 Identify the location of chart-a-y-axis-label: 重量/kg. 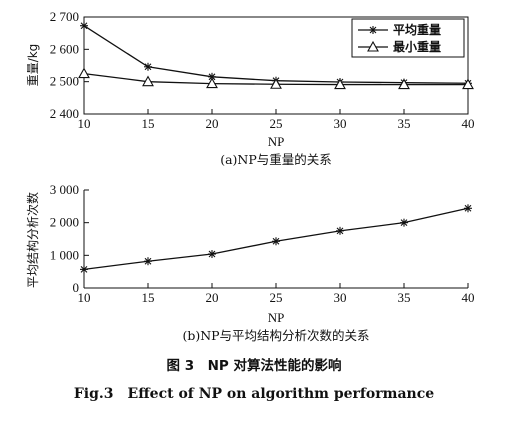
(33, 65).